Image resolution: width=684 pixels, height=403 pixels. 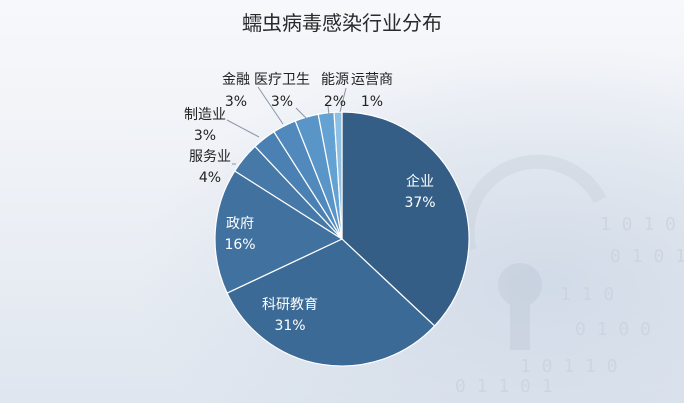 What do you see at coordinates (587, 294) in the screenshot?
I see `svg-text: 1 1 0` at bounding box center [587, 294].